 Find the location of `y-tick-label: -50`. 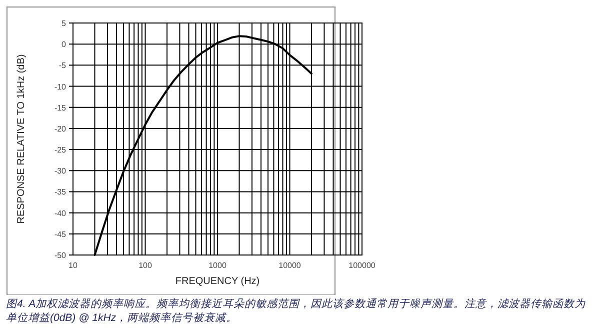

y-tick-label: -50 is located at coordinates (60, 255).